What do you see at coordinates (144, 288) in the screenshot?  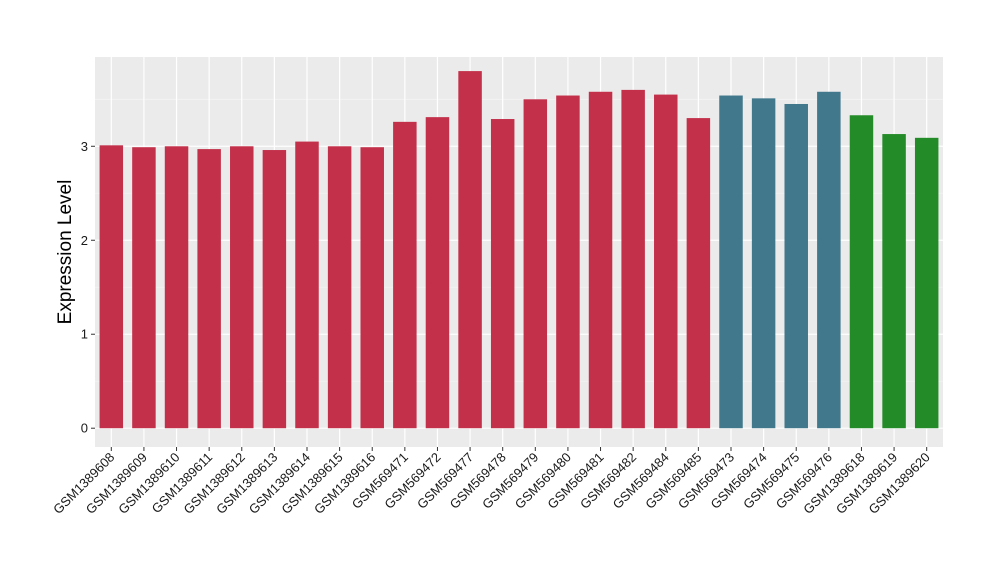 I see `bar-GSM1389609` at bounding box center [144, 288].